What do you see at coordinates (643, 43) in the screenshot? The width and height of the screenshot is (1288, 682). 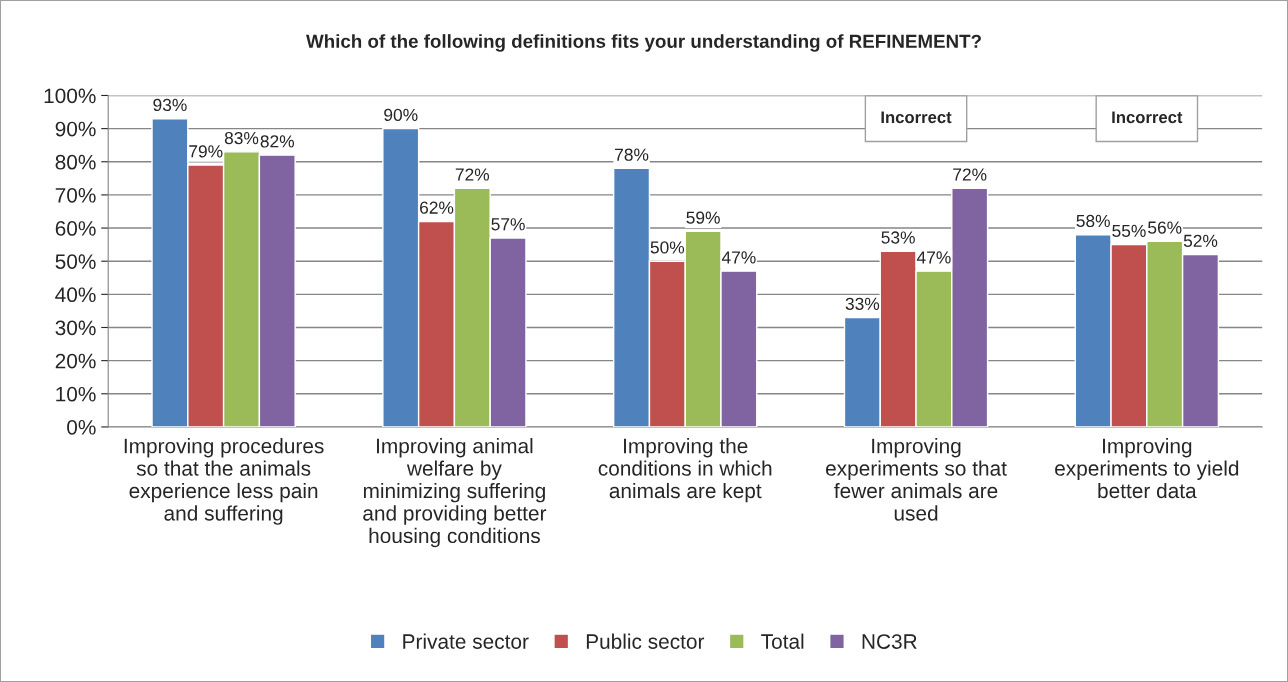 I see `chart-title: Which of the following definitions fits your understanding of REFINEMENT?` at bounding box center [643, 43].